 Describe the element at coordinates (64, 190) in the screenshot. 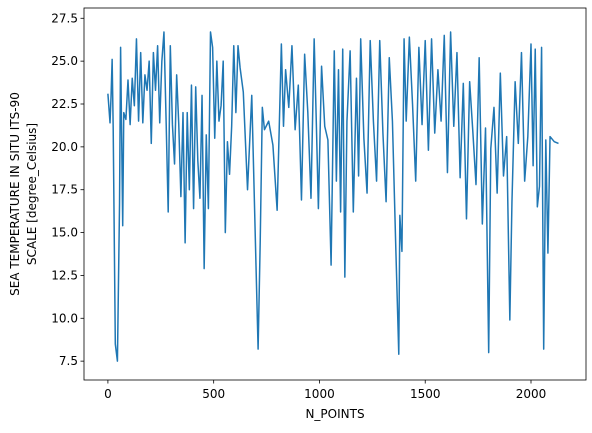

I see `y-tick-label: 17.5` at that location.